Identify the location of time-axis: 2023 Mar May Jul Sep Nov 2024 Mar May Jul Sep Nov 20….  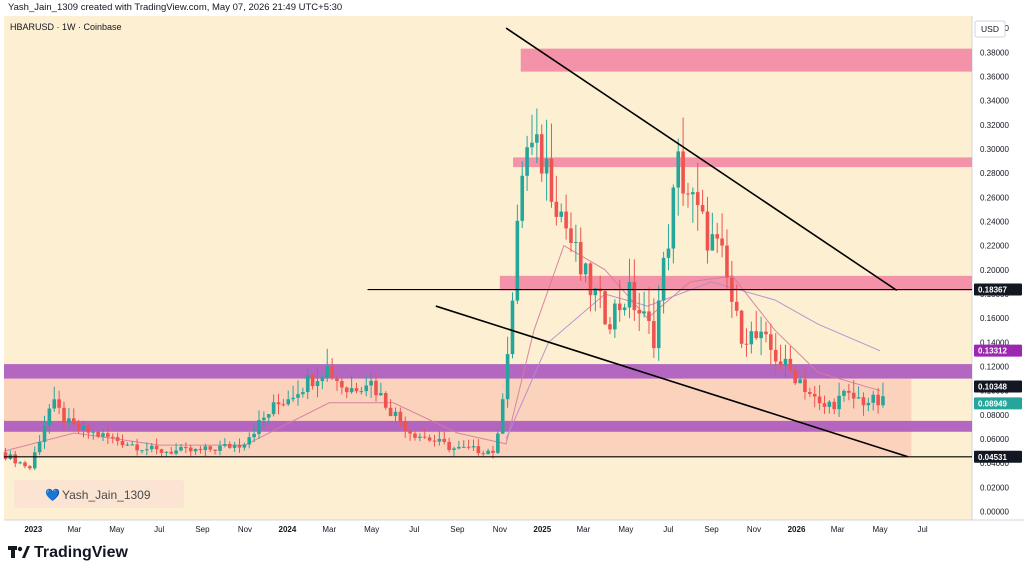
(476, 529).